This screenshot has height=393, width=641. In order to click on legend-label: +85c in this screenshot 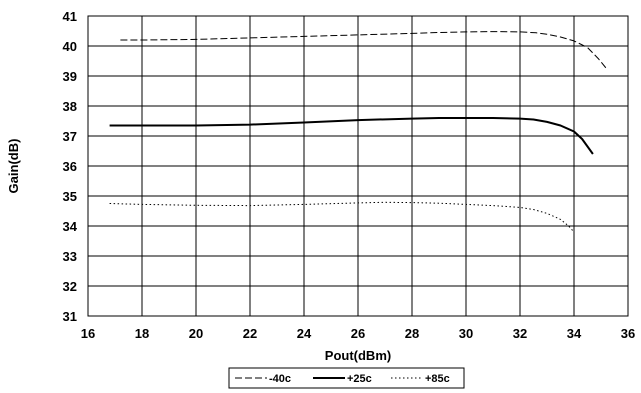, I will do `click(437, 379)`.